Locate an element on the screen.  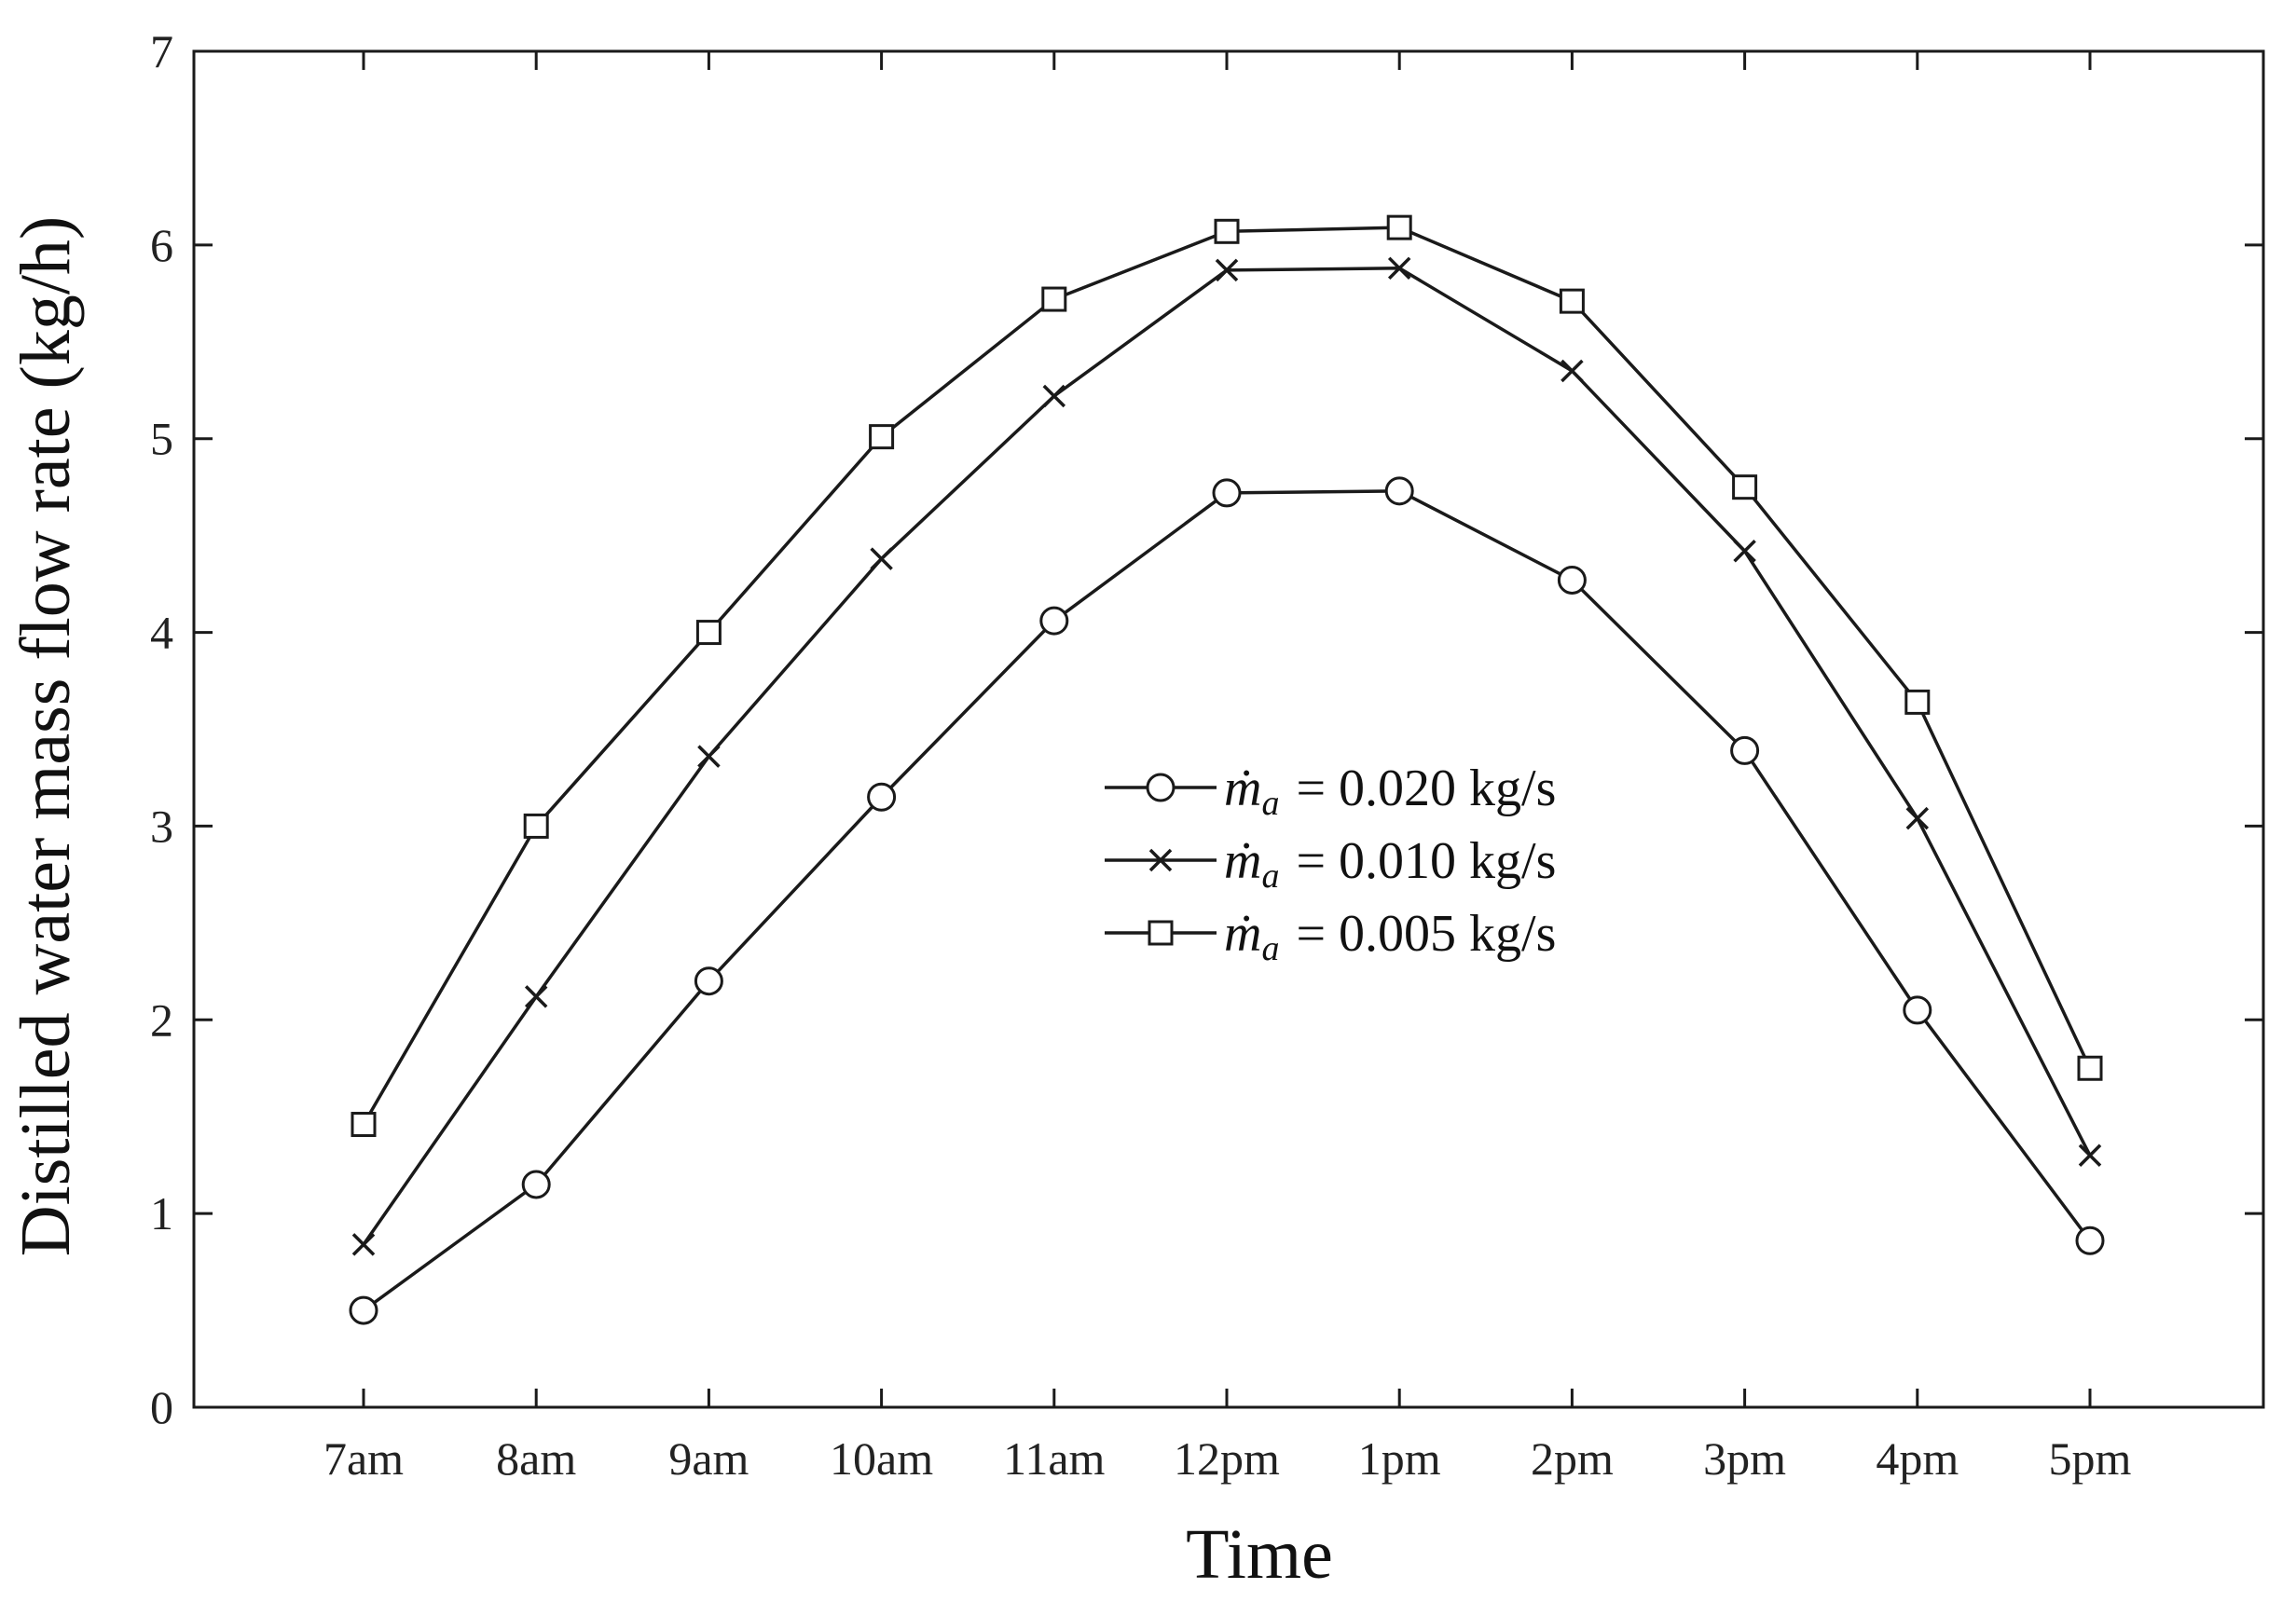
x-tick-label: 7am is located at coordinates (363, 1458).